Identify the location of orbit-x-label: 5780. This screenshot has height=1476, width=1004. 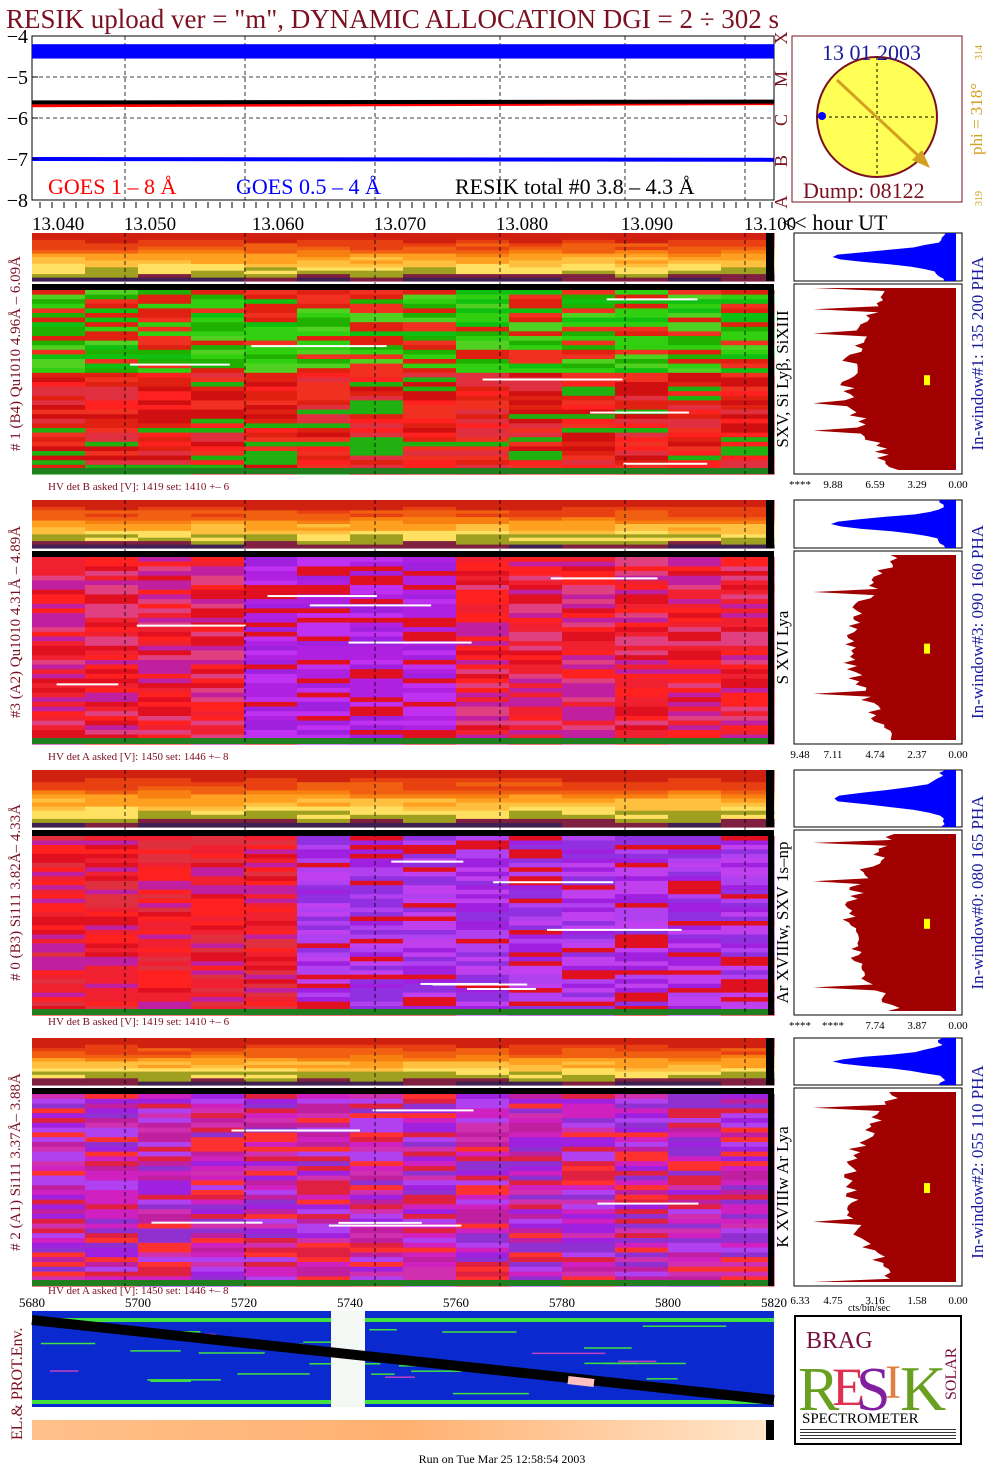
(562, 1302).